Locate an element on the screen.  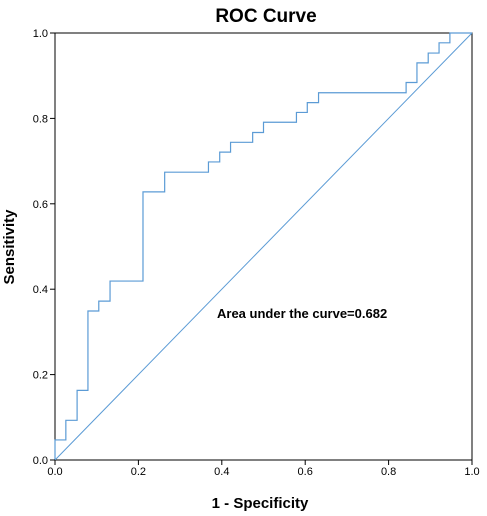
chart-title: ROC Curve is located at coordinates (265, 16).